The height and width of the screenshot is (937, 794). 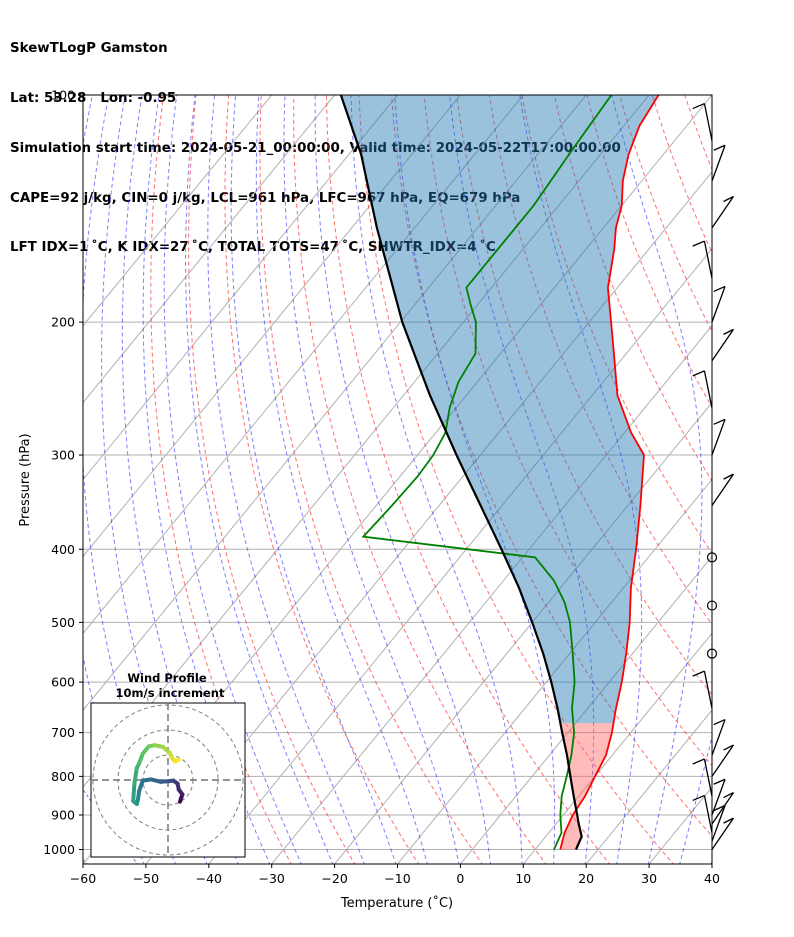 What do you see at coordinates (146, 878) in the screenshot?
I see `x-tick-label: −50` at bounding box center [146, 878].